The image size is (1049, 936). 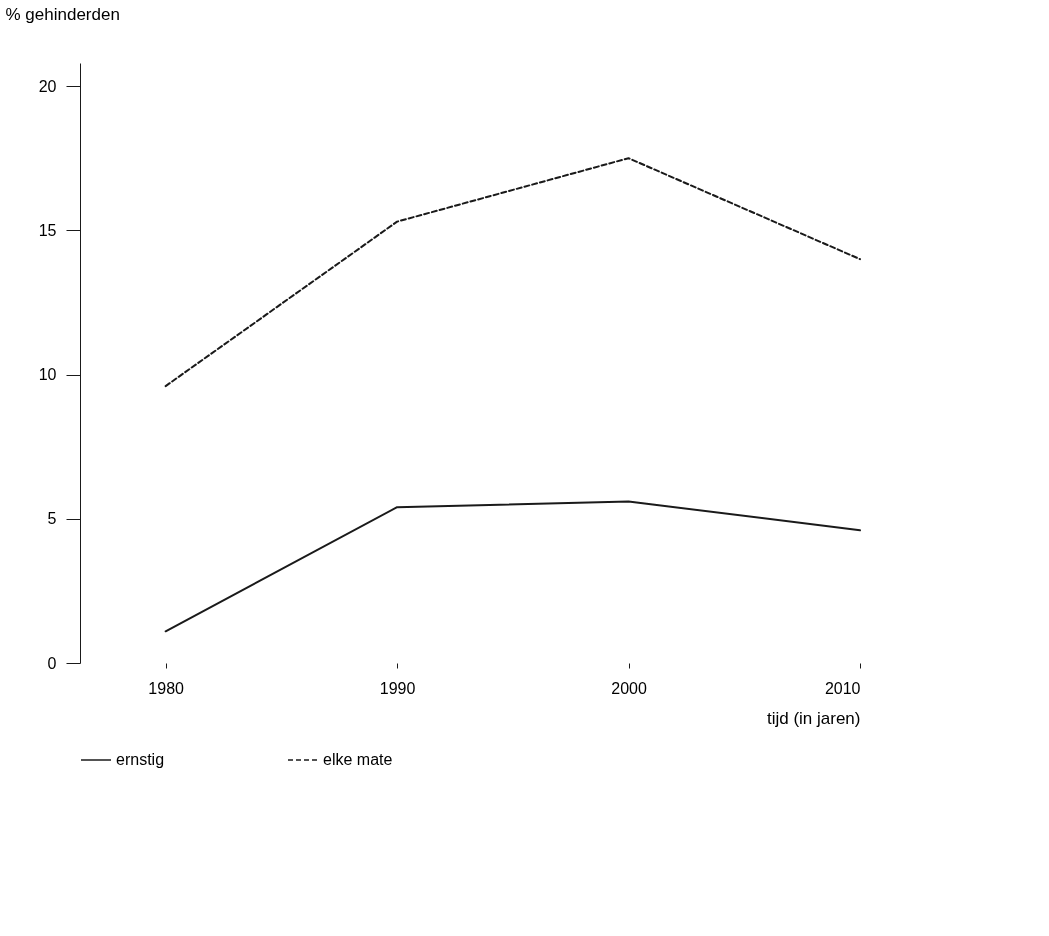 What do you see at coordinates (358, 759) in the screenshot?
I see `legend-label: elke mate` at bounding box center [358, 759].